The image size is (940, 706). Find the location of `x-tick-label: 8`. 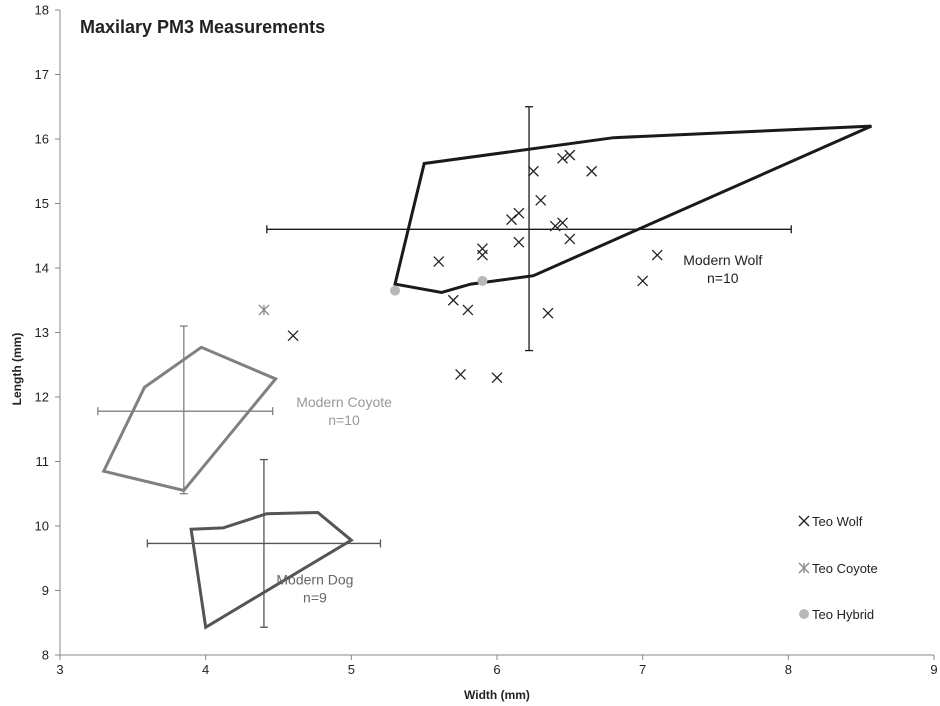

x-tick-label: 8 is located at coordinates (788, 669).